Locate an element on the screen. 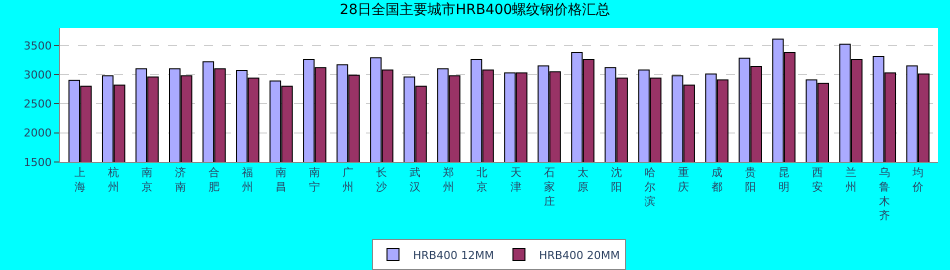 The width and height of the screenshot is (950, 270). x-tick-label: 均价 is located at coordinates (917, 180).